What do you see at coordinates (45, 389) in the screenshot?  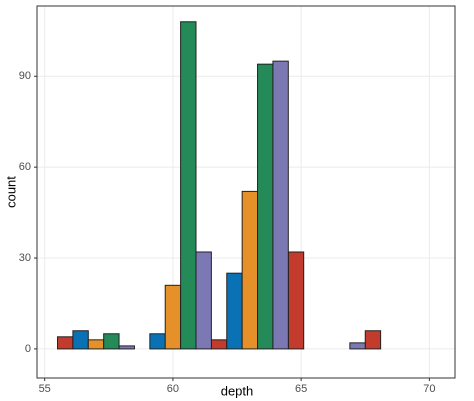 I see `x-tick-label: 55` at bounding box center [45, 389].